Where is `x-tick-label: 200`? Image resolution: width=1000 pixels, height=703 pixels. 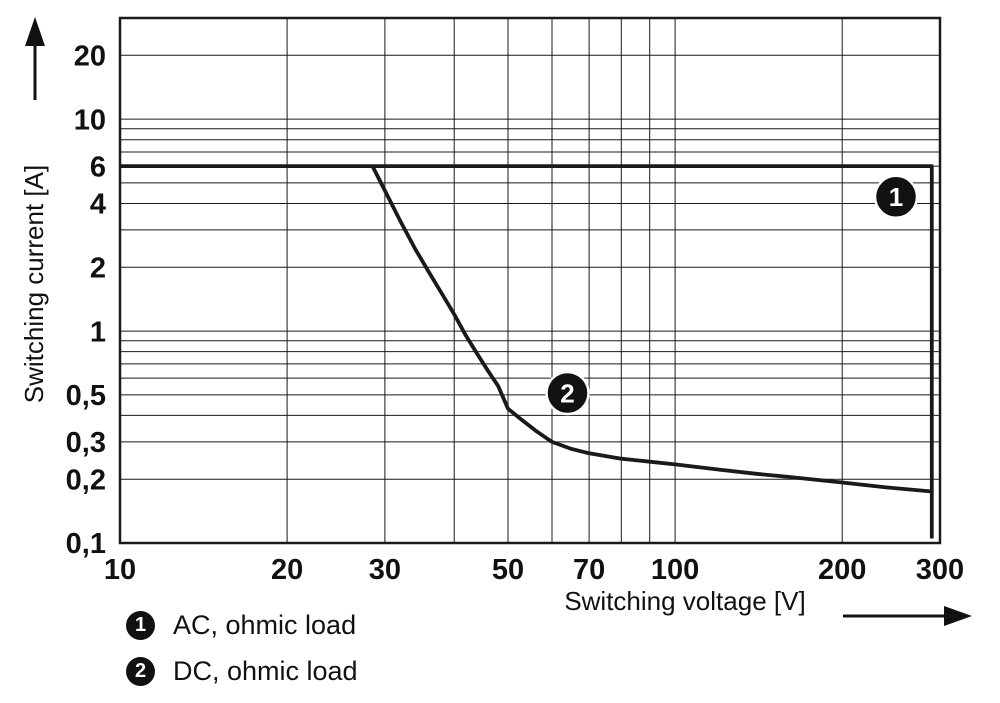 x-tick-label: 200 is located at coordinates (842, 570).